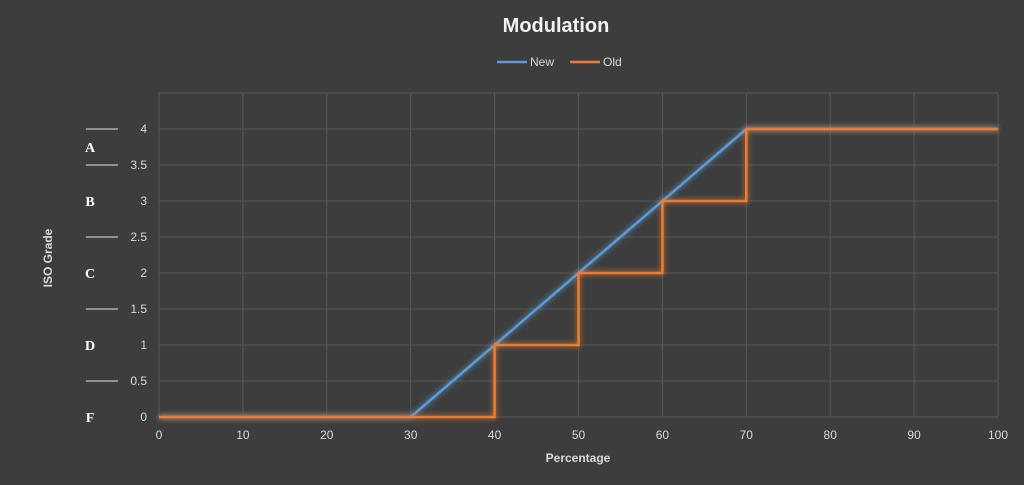  I want to click on y-tick-label: 3, so click(143, 201).